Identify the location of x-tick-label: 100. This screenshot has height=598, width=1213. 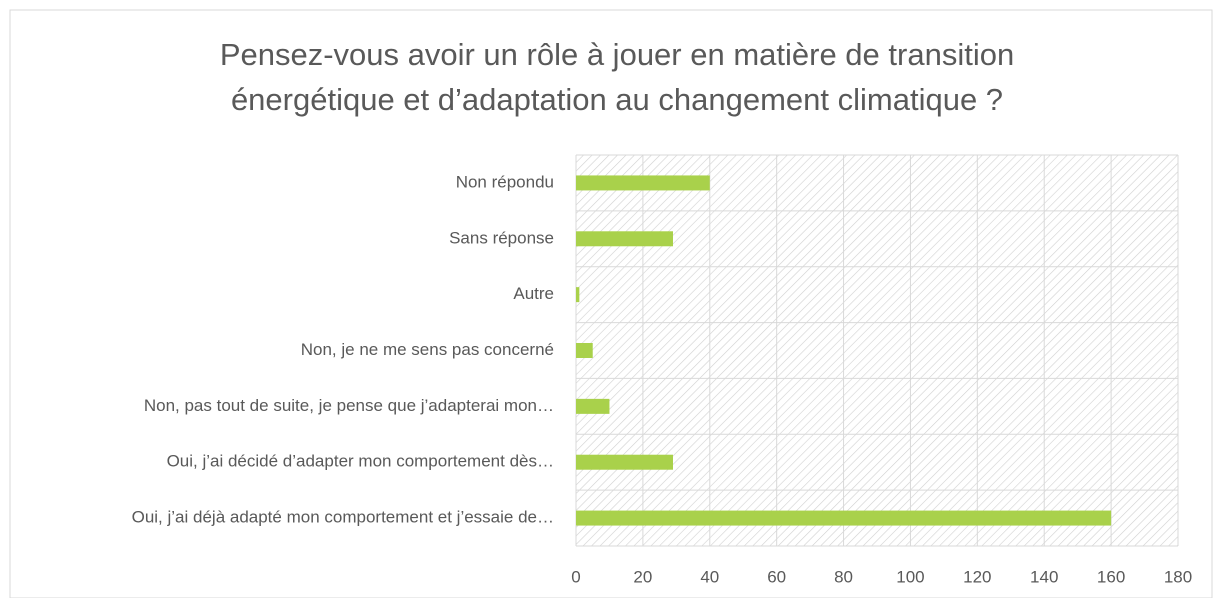
(910, 576).